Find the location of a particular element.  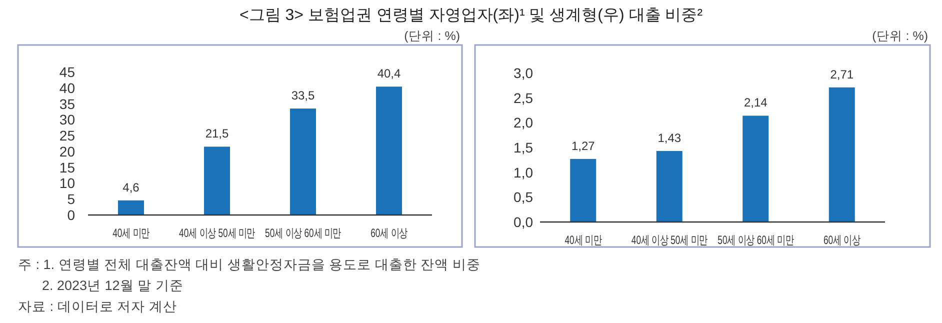

y-tick-label: 1,0 is located at coordinates (524, 172).